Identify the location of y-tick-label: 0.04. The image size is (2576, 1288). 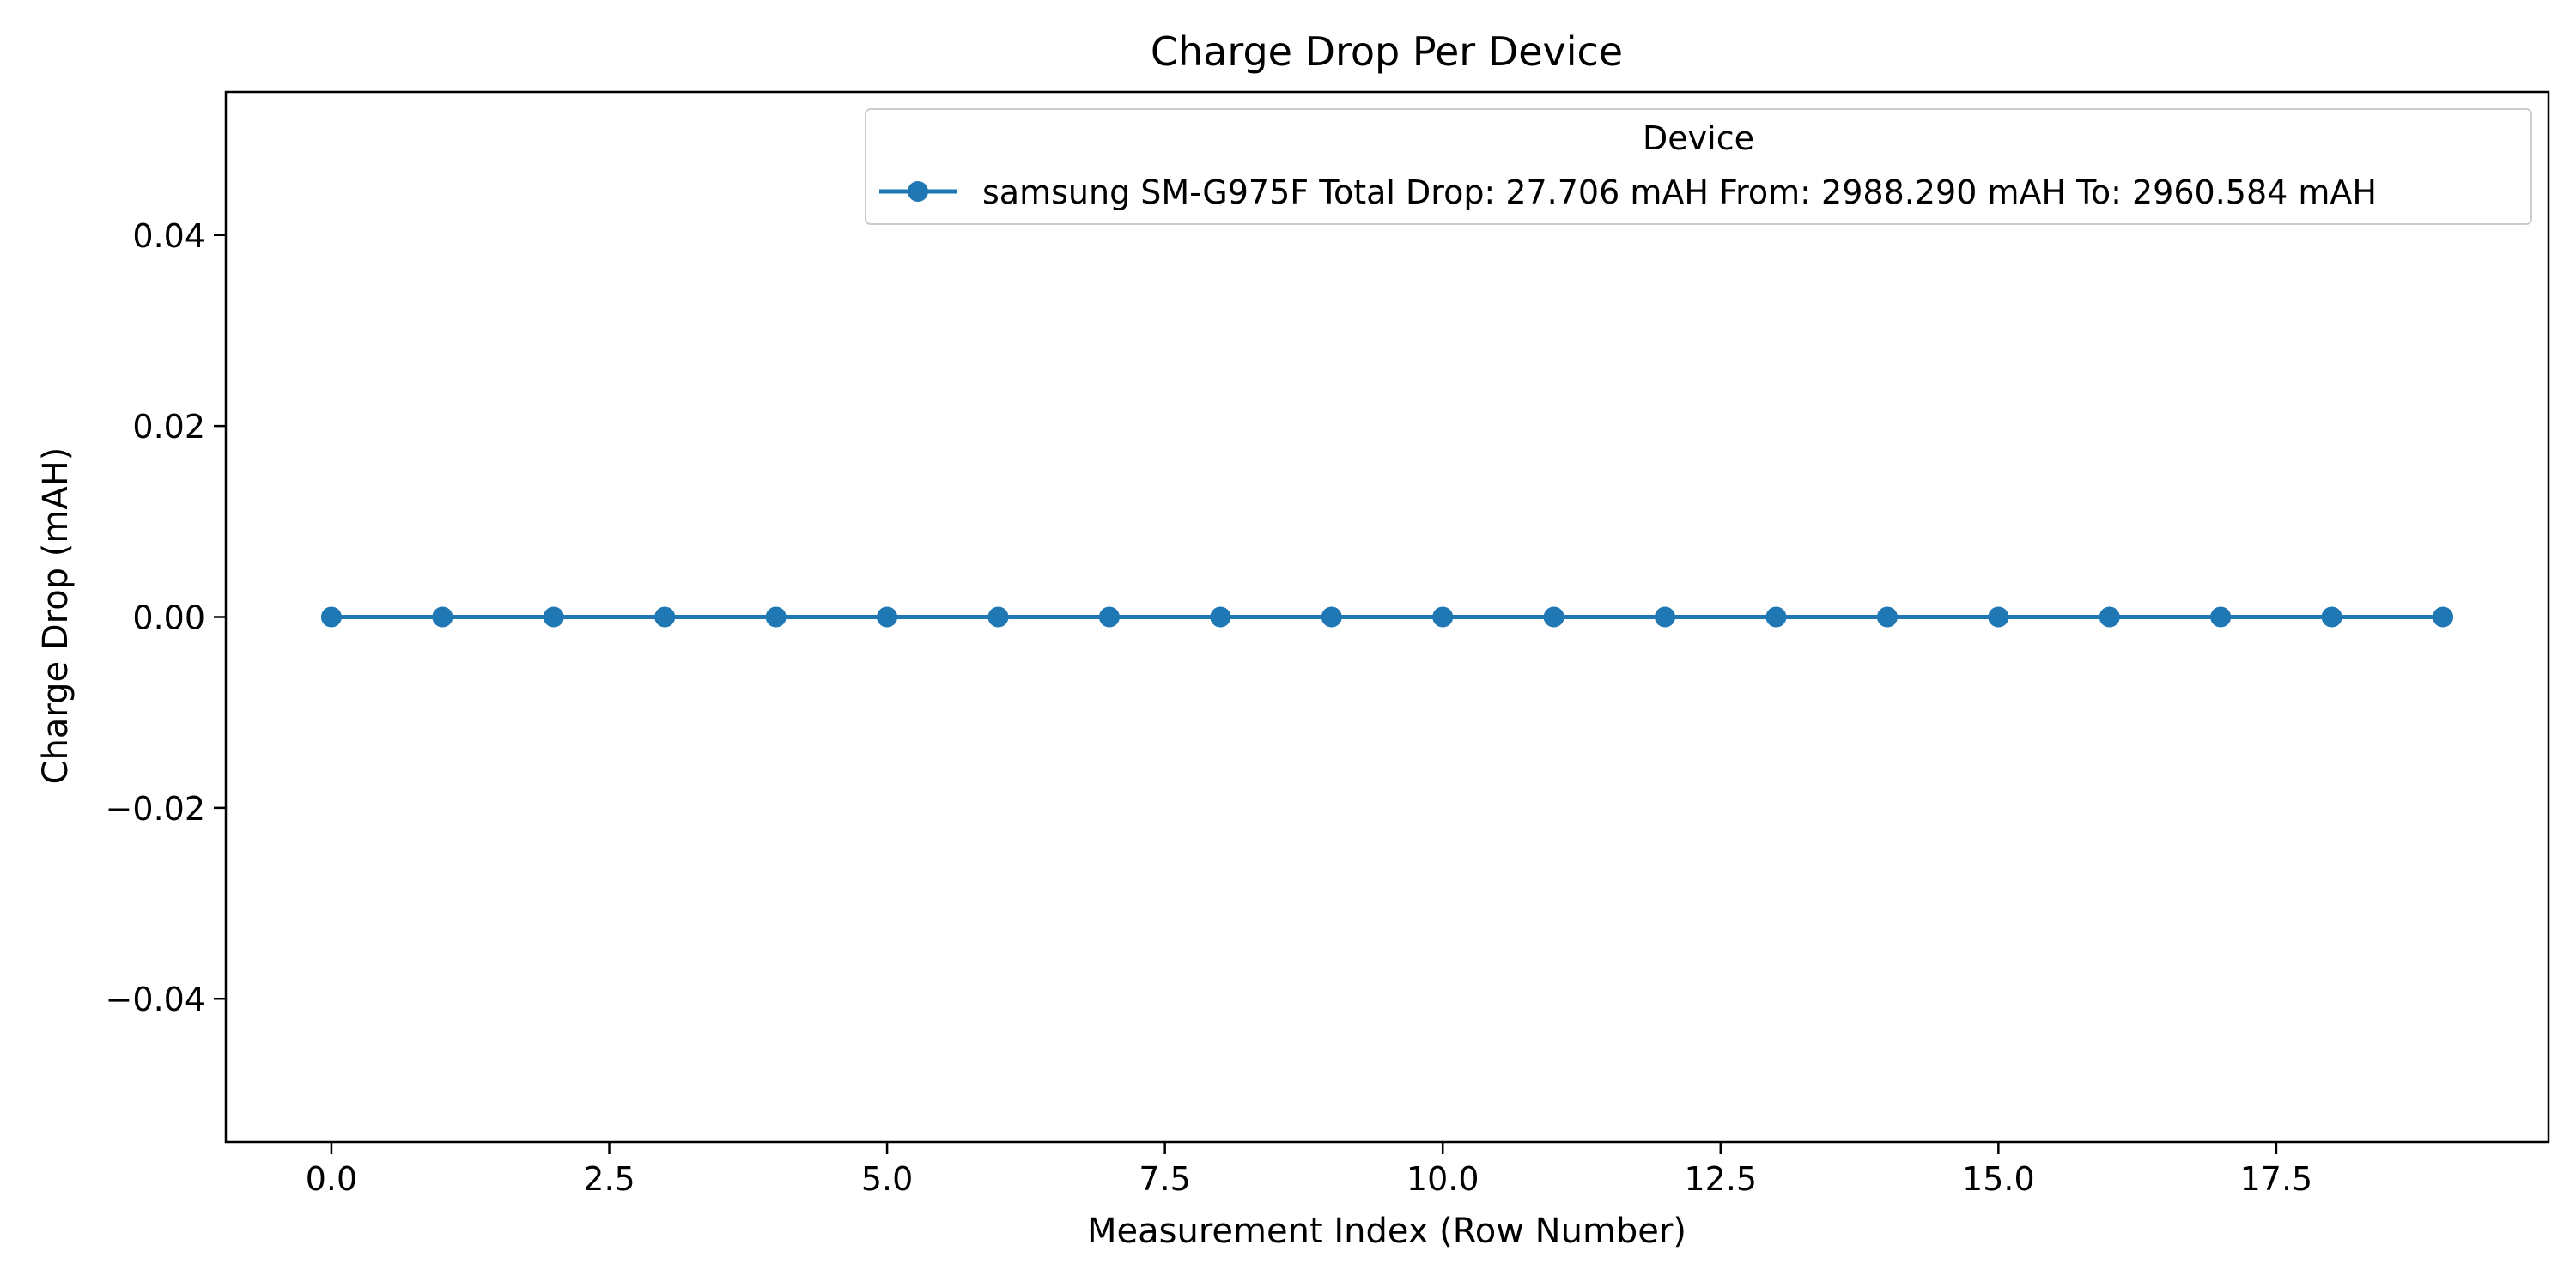
(169, 236).